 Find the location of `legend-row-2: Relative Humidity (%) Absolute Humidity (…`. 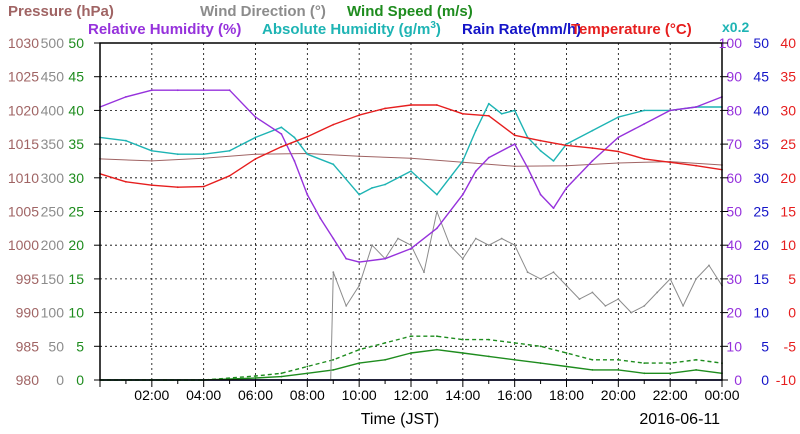

legend-row-2: Relative Humidity (%) Absolute Humidity (… is located at coordinates (390, 29).